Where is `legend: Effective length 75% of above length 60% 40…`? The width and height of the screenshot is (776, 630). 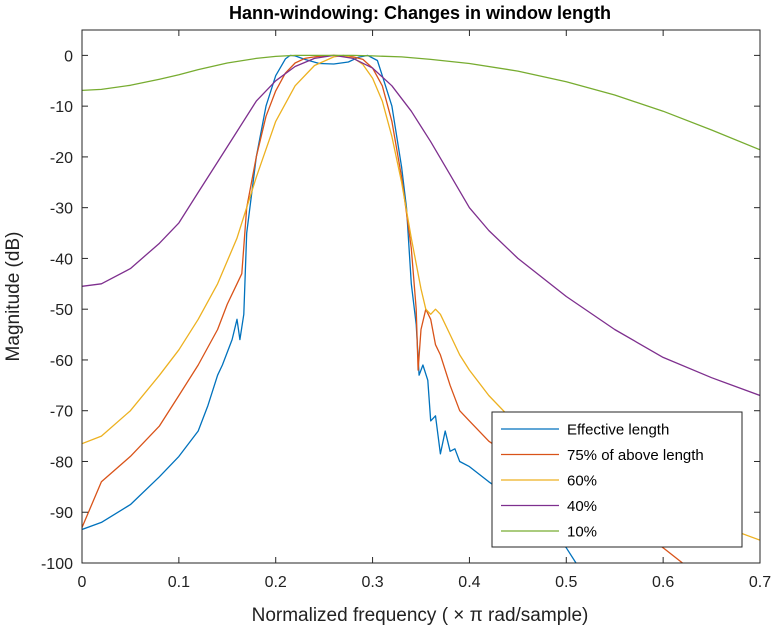 legend: Effective length 75% of above length 60% 40… is located at coordinates (617, 479).